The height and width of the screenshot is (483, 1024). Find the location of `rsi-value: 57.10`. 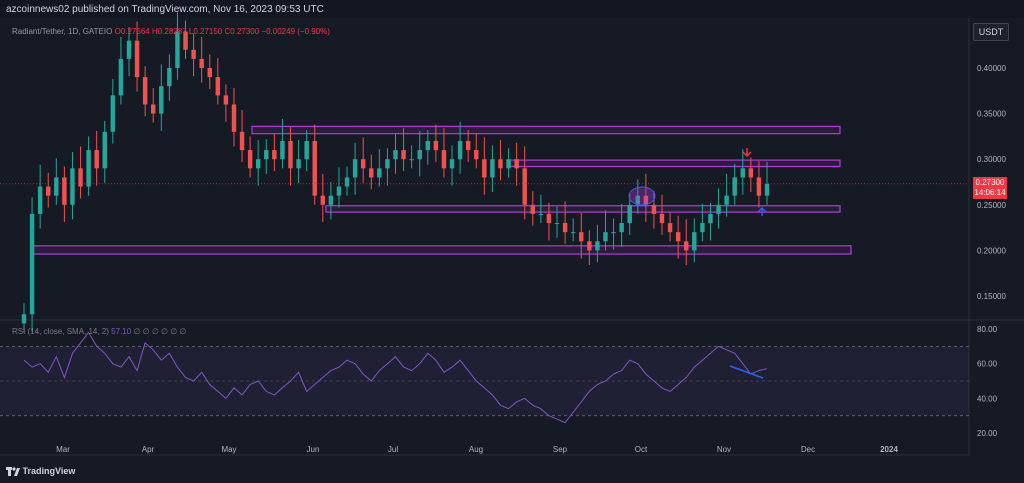

rsi-value: 57.10 is located at coordinates (121, 331).